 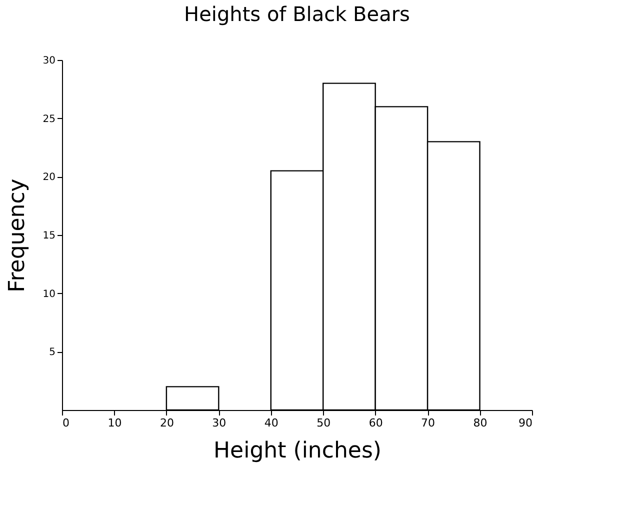 What do you see at coordinates (480, 423) in the screenshot?
I see `x-tick-label: 80` at bounding box center [480, 423].